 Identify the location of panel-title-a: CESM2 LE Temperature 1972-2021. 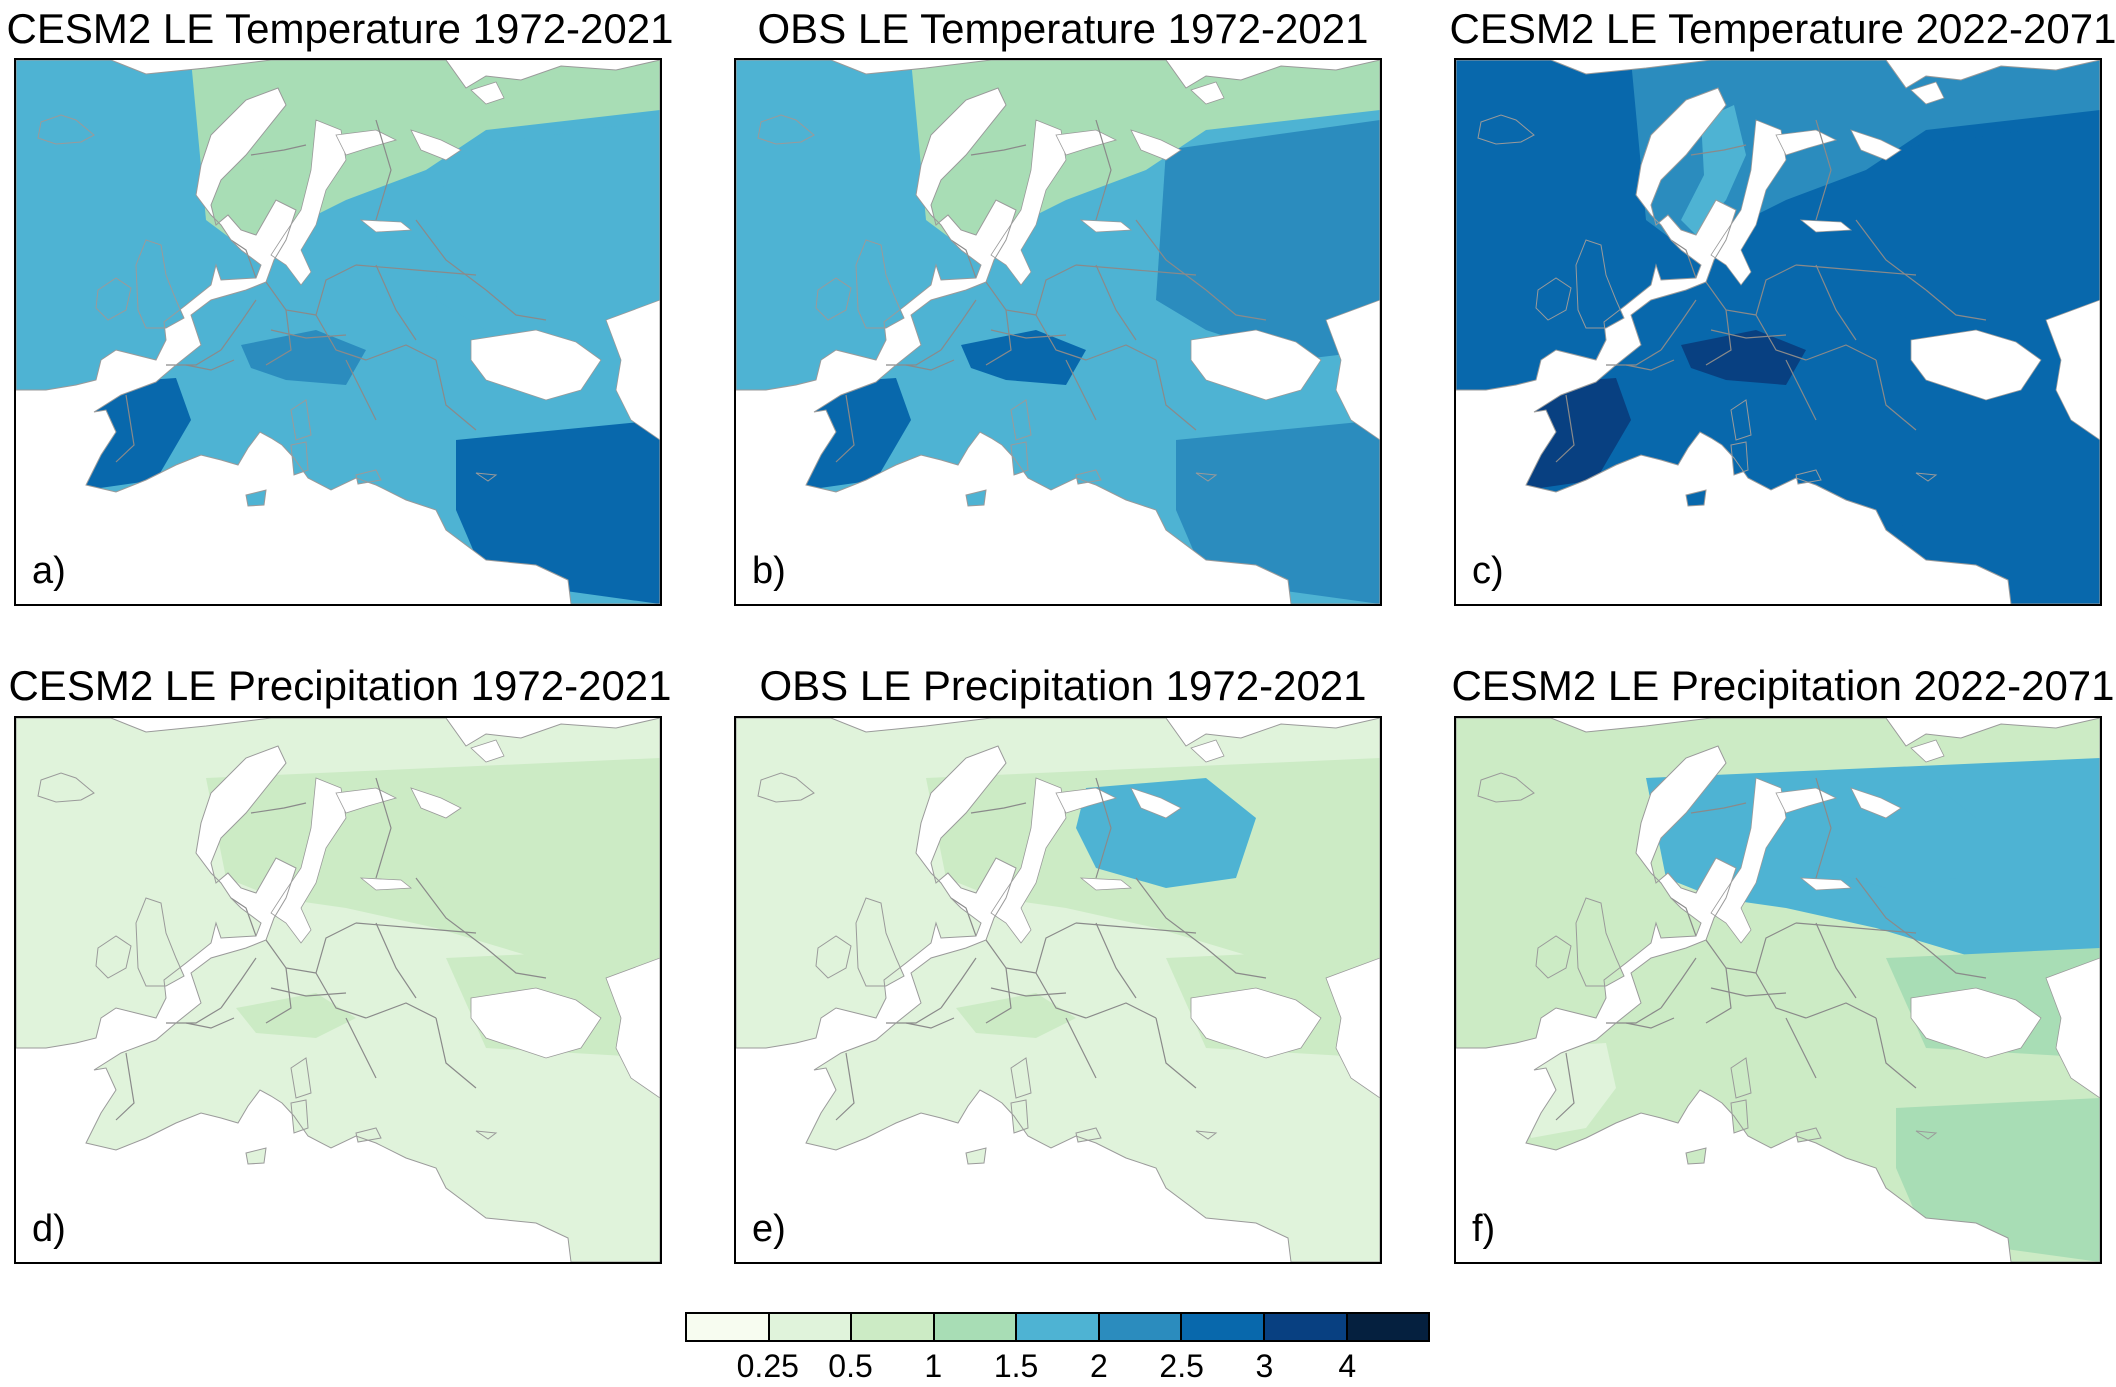
(340, 28).